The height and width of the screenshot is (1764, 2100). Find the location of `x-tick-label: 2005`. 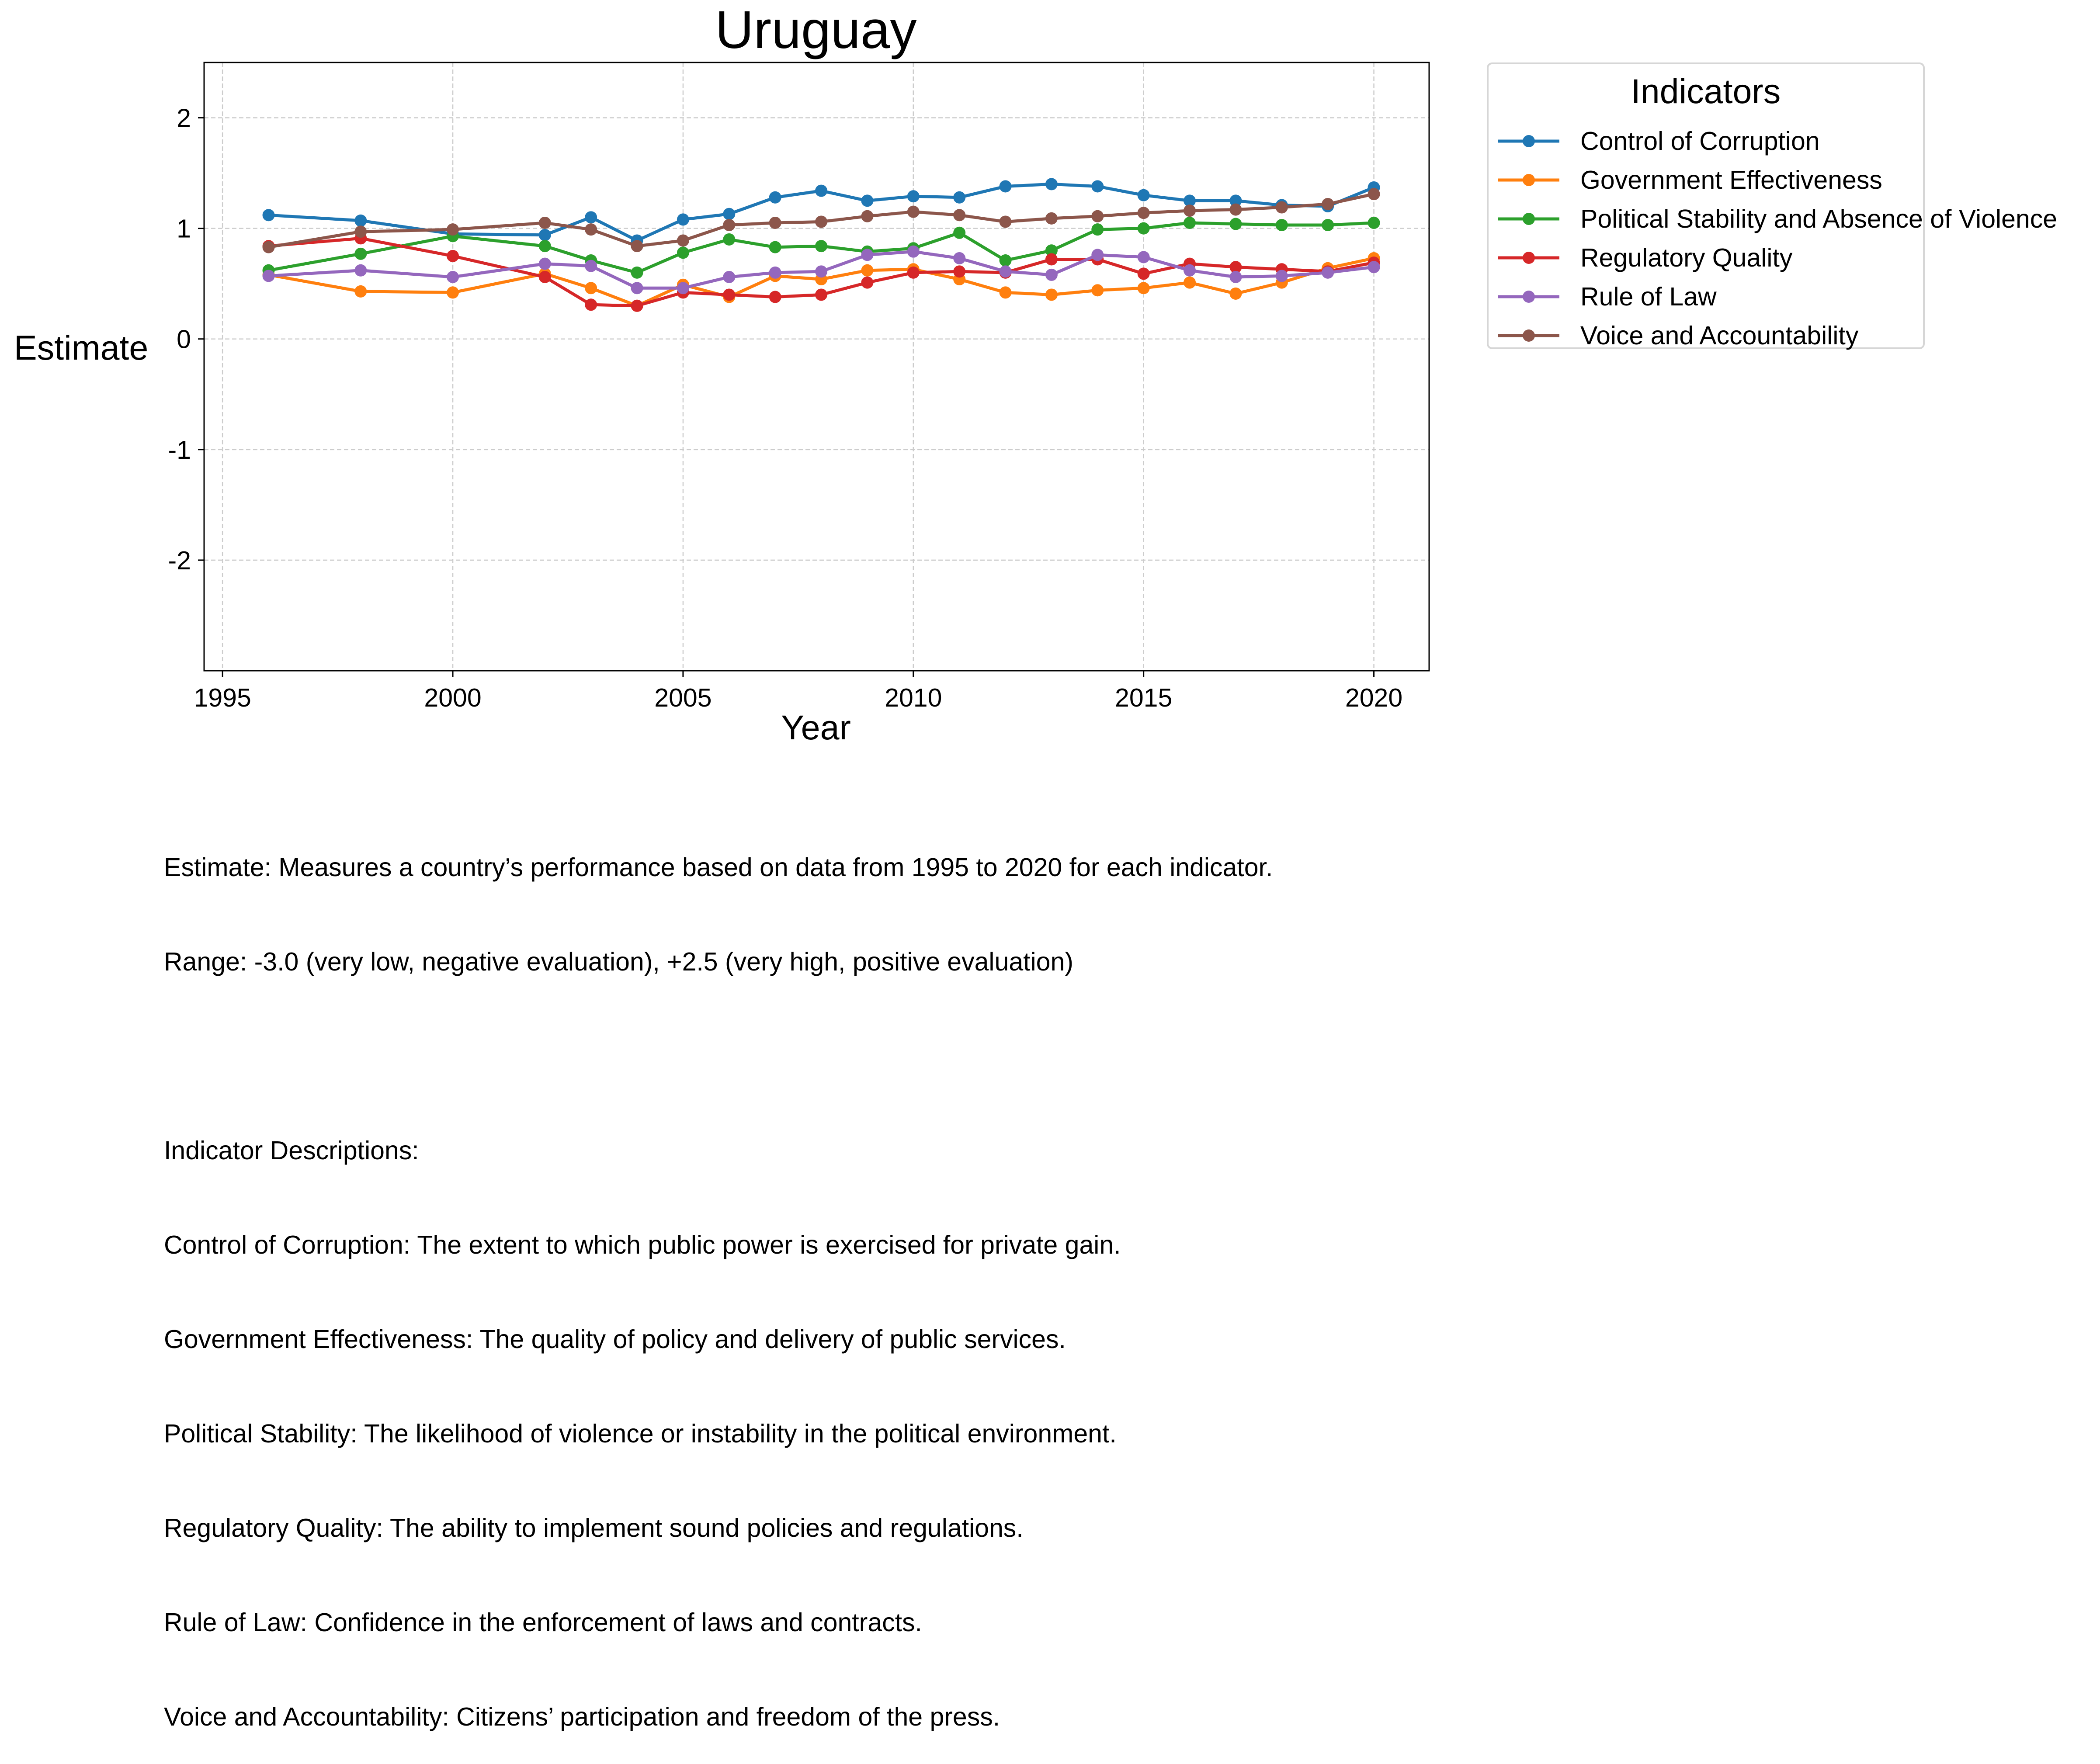

x-tick-label: 2005 is located at coordinates (683, 697).